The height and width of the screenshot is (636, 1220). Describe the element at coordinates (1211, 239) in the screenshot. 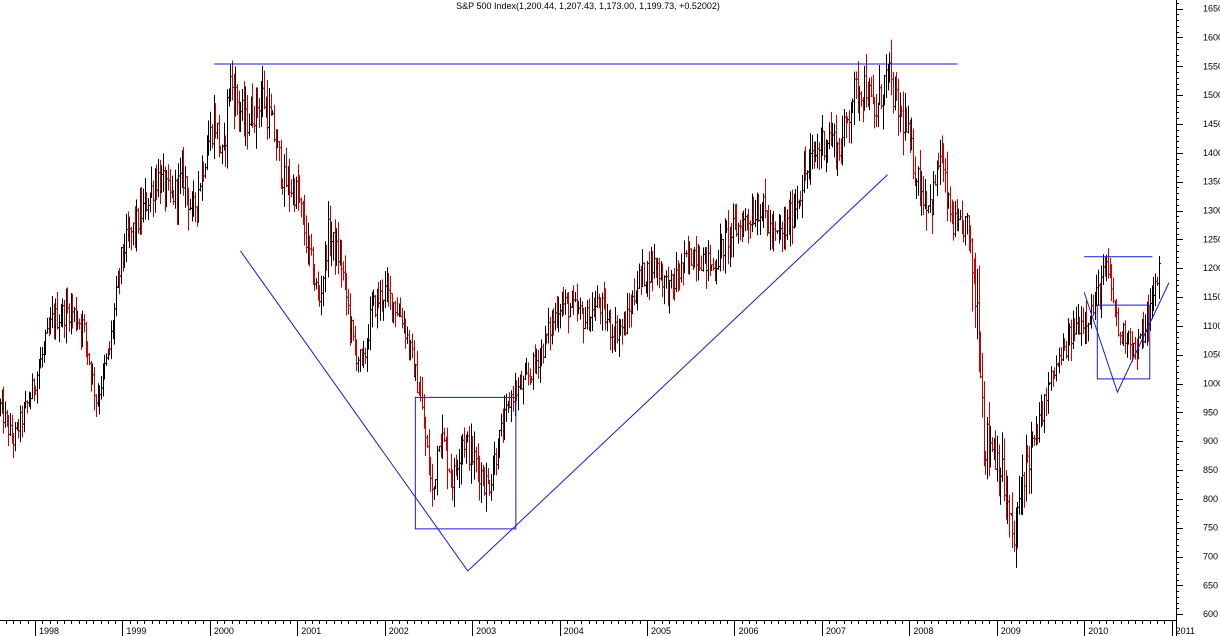

I see `y-tick-label: 1250` at that location.